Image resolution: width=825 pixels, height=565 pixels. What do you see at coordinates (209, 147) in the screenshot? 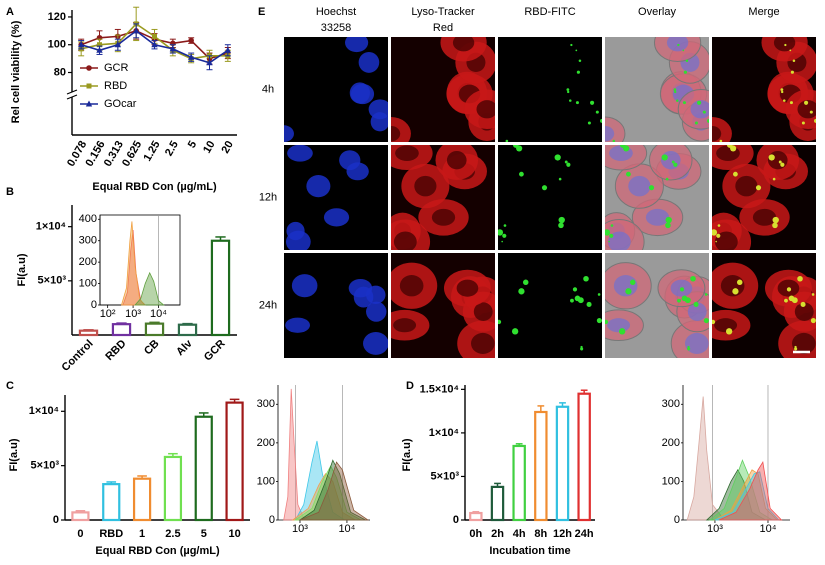
I see `x-tick-label: 10` at bounding box center [209, 147].